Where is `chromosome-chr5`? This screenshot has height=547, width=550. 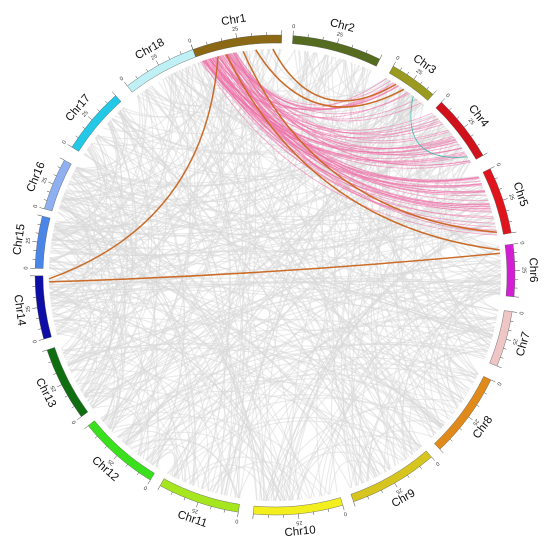 chromosome-chr5 is located at coordinates (497, 201).